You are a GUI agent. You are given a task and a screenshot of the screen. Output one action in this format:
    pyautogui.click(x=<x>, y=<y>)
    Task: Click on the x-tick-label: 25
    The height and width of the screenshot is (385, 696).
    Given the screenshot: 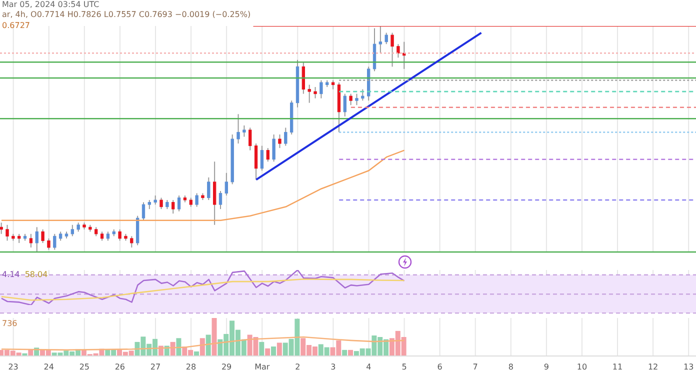 What is the action you would take?
    pyautogui.click(x=84, y=367)
    